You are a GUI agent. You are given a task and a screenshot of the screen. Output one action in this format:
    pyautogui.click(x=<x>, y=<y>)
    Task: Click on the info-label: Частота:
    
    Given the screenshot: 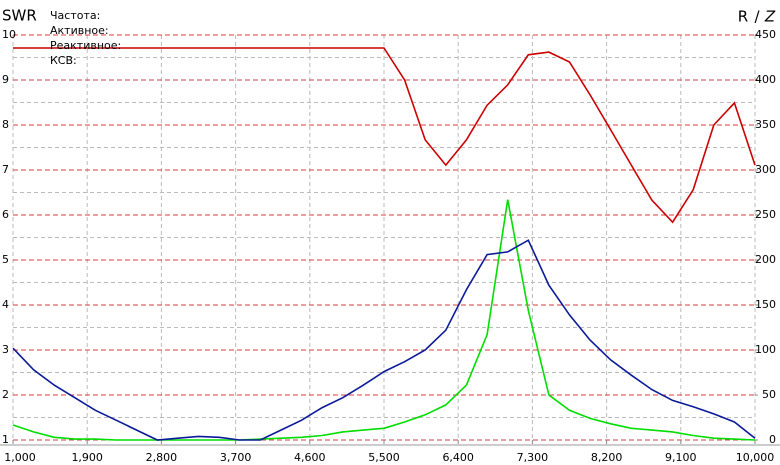 What is the action you would take?
    pyautogui.click(x=75, y=15)
    